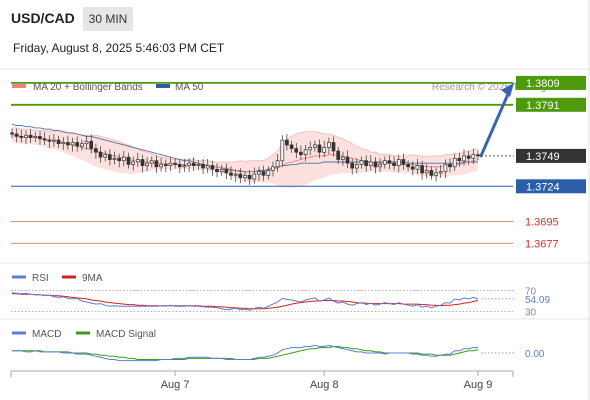  I want to click on level-label-1.3695: 1.3695, so click(542, 223).